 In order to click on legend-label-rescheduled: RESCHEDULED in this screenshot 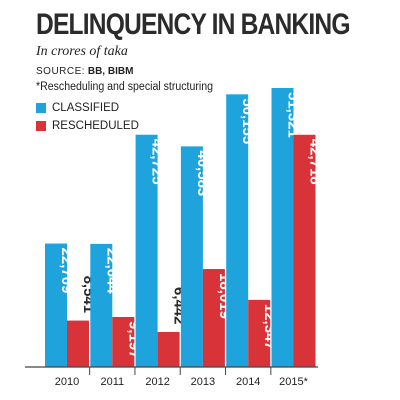, I will do `click(95, 126)`.